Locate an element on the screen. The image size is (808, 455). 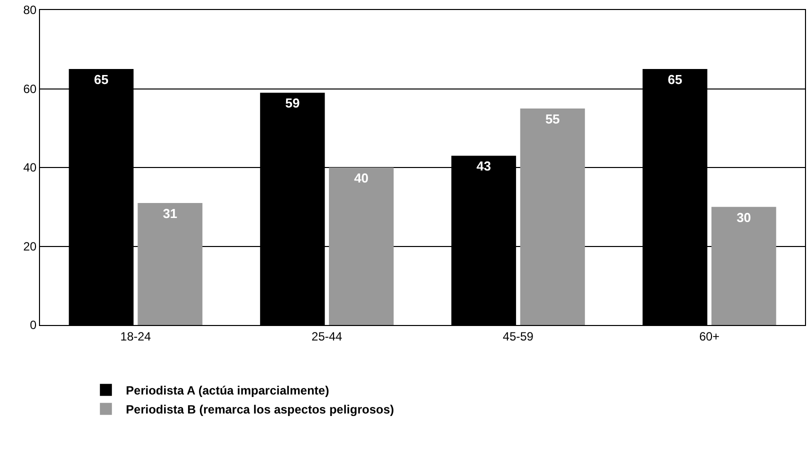
x-tick-label: 45-59 is located at coordinates (518, 336).